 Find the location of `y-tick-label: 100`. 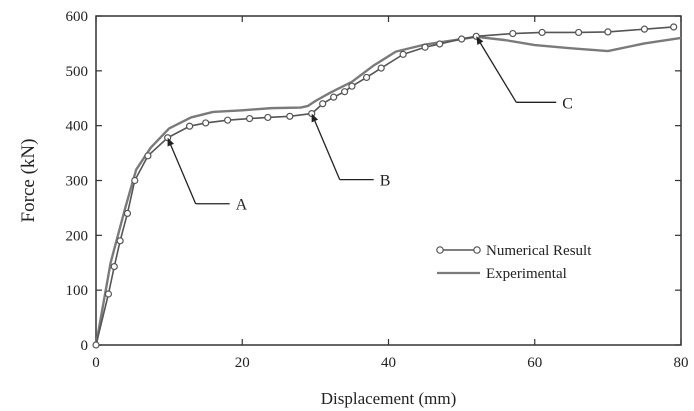

y-tick-label: 100 is located at coordinates (77, 291).